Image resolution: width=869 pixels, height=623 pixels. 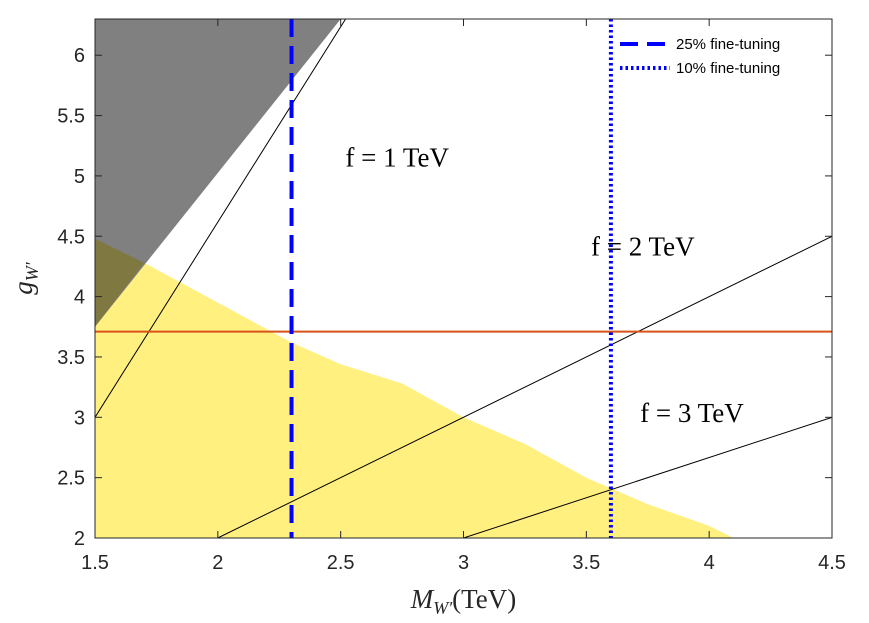 I want to click on x-tick-label: 4, so click(x=709, y=563).